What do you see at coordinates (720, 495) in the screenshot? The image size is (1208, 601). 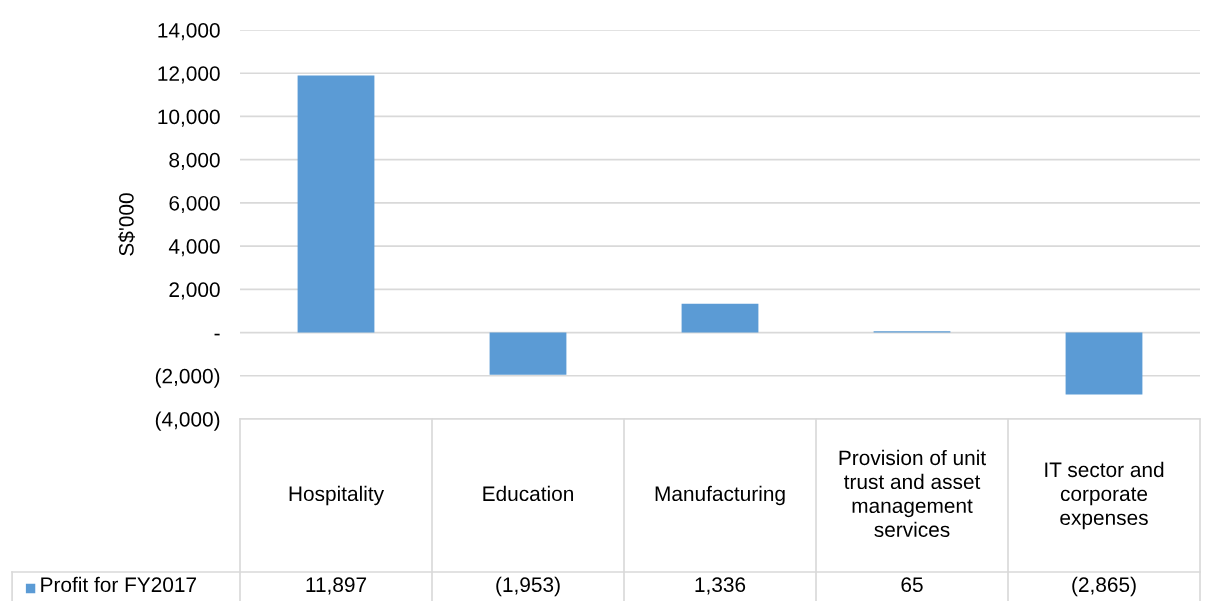 I see `x-tick-label: Manufacturing` at bounding box center [720, 495].